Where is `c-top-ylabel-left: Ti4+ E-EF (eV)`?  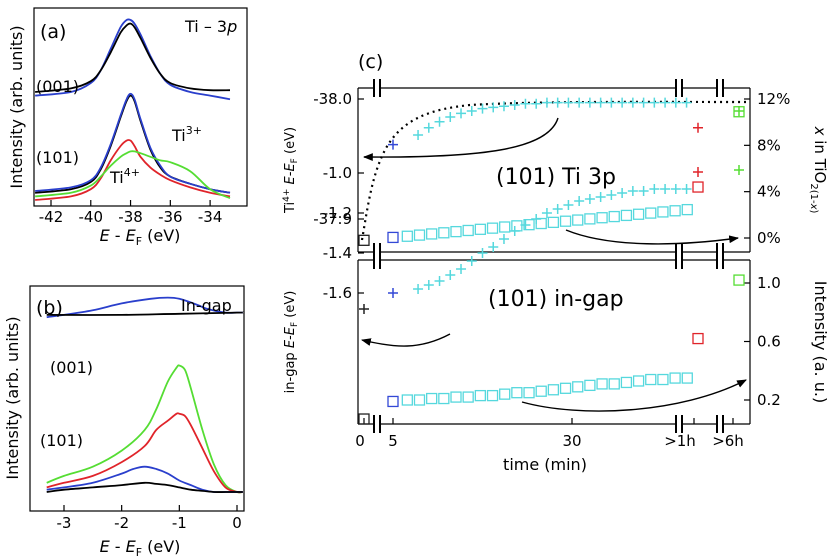 c-top-ylabel-left: Ti4+ E-EF (eV) is located at coordinates (291, 170).